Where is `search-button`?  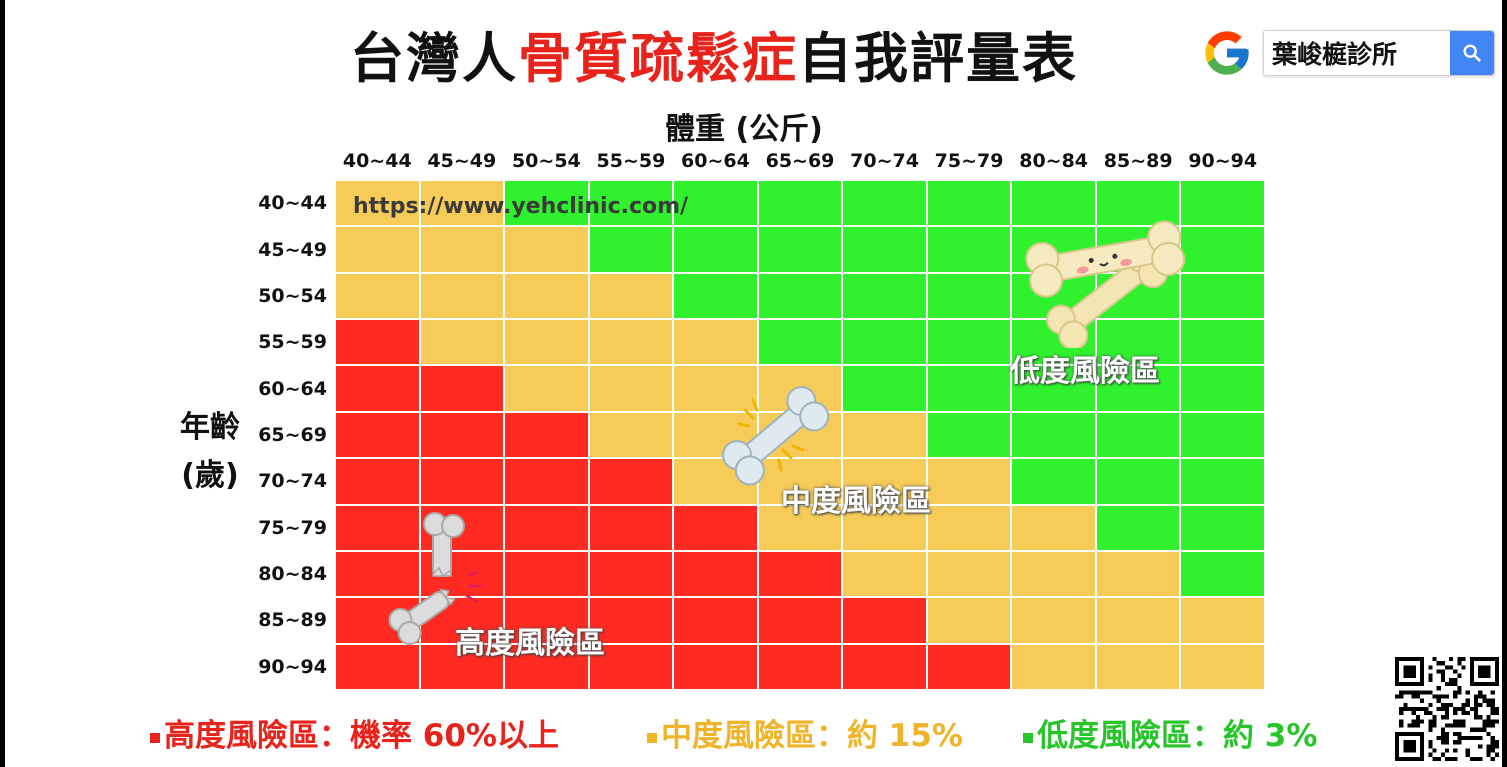 search-button is located at coordinates (1472, 53).